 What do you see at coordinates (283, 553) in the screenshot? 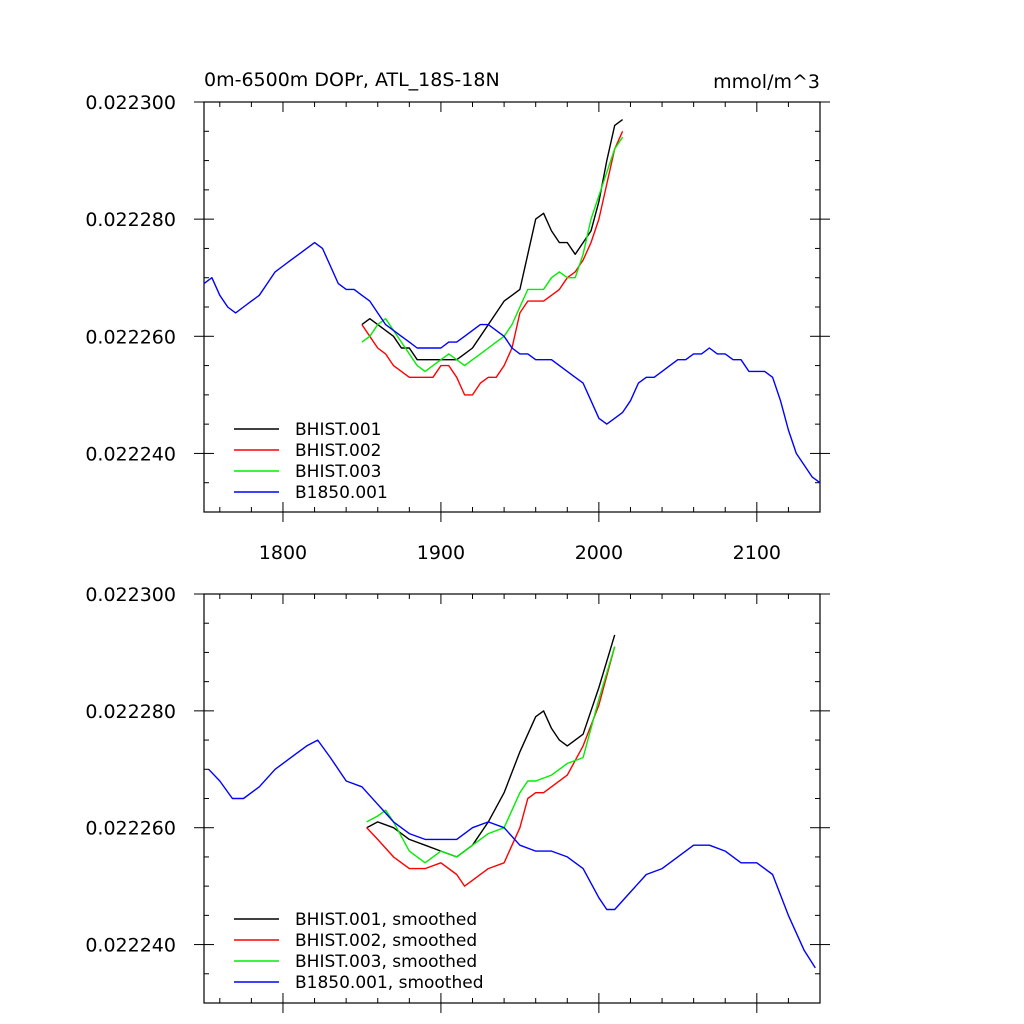
I see `x-tick-label: 1800` at bounding box center [283, 553].